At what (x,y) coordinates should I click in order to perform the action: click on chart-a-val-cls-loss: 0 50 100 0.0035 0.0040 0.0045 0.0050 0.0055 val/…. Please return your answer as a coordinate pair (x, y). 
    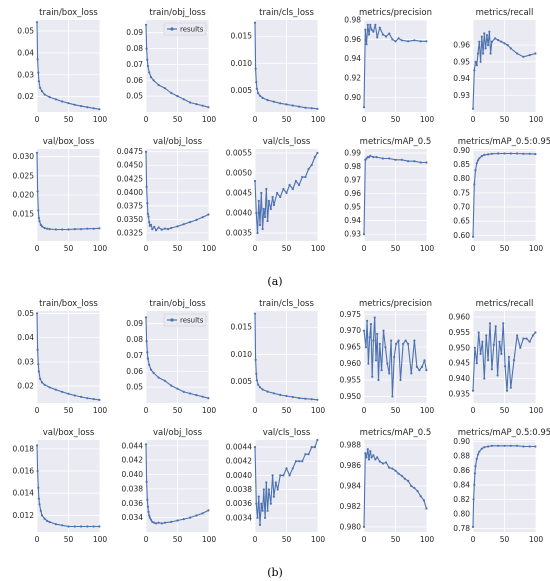
    Looking at the image, I should click on (276, 195).